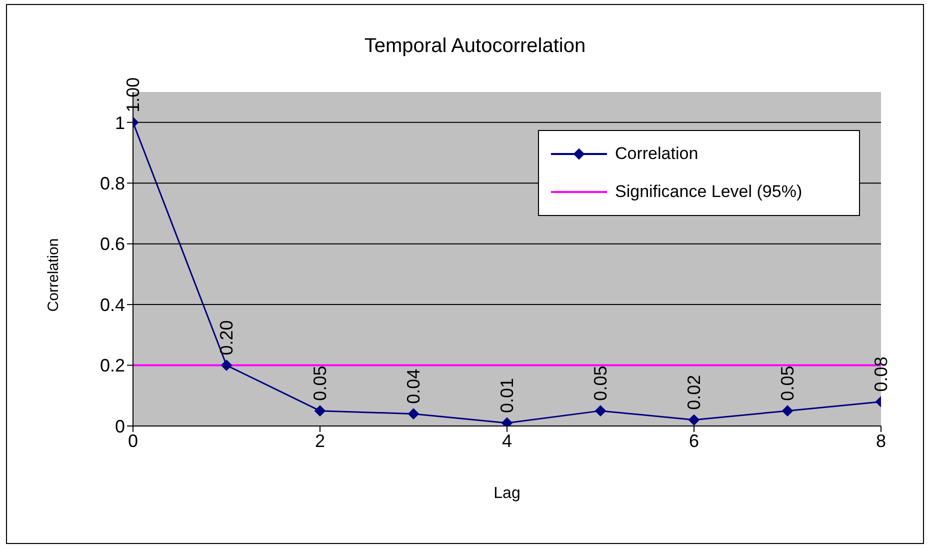 This screenshot has width=930, height=548. What do you see at coordinates (507, 493) in the screenshot?
I see `x-axis-title: Lag` at bounding box center [507, 493].